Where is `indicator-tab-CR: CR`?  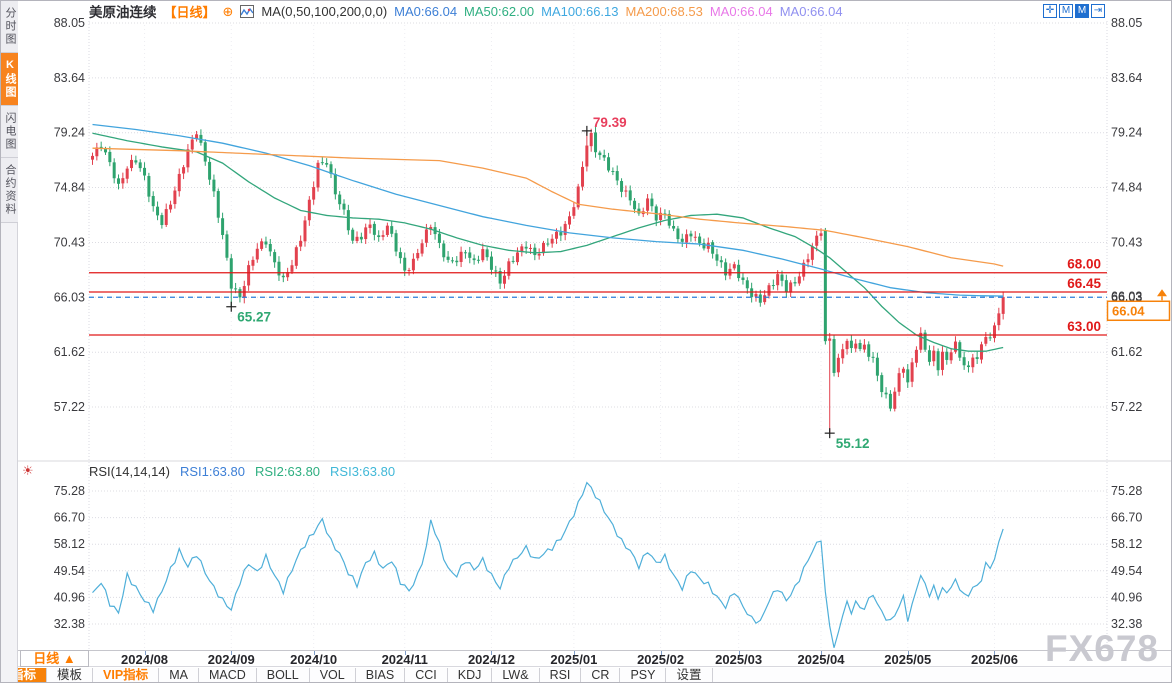 indicator-tab-CR: CR is located at coordinates (601, 675).